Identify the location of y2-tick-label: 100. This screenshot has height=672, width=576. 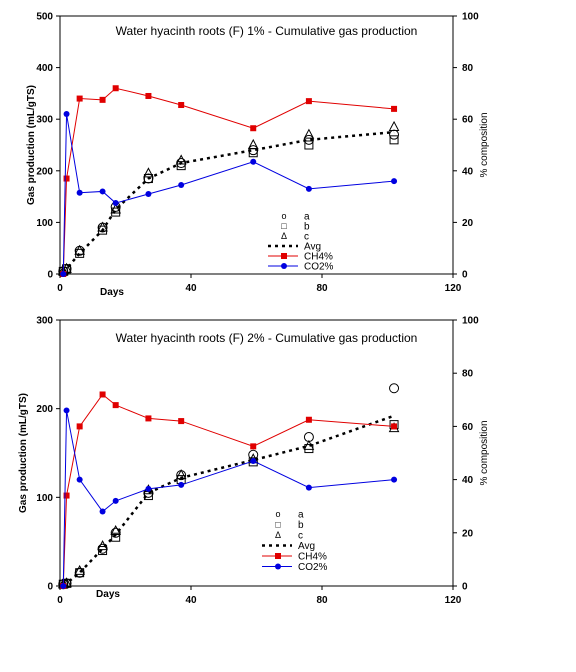
(470, 321).